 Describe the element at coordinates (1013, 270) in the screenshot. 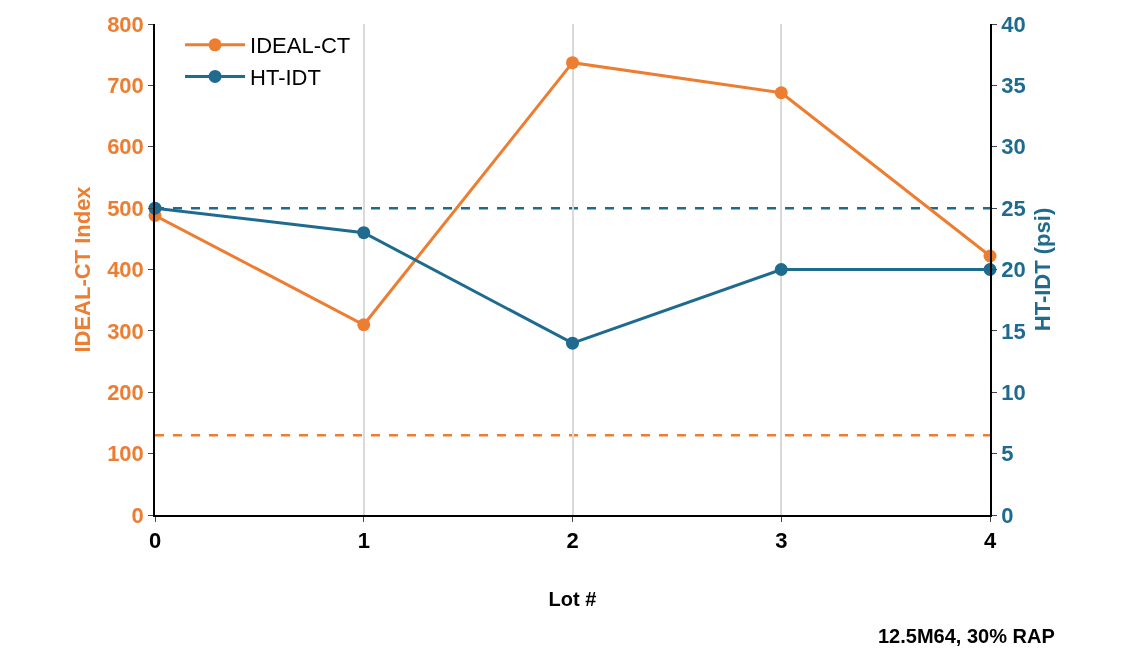

I see `y2-tick-label: 20` at that location.